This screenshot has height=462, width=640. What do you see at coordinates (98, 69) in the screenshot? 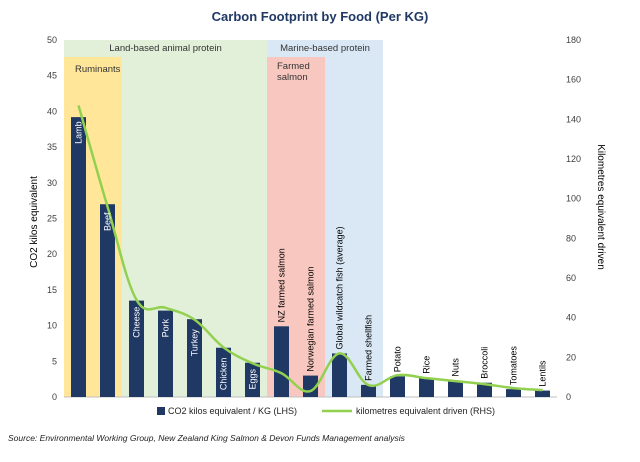
I see `region-label-1: Ruminants` at bounding box center [98, 69].